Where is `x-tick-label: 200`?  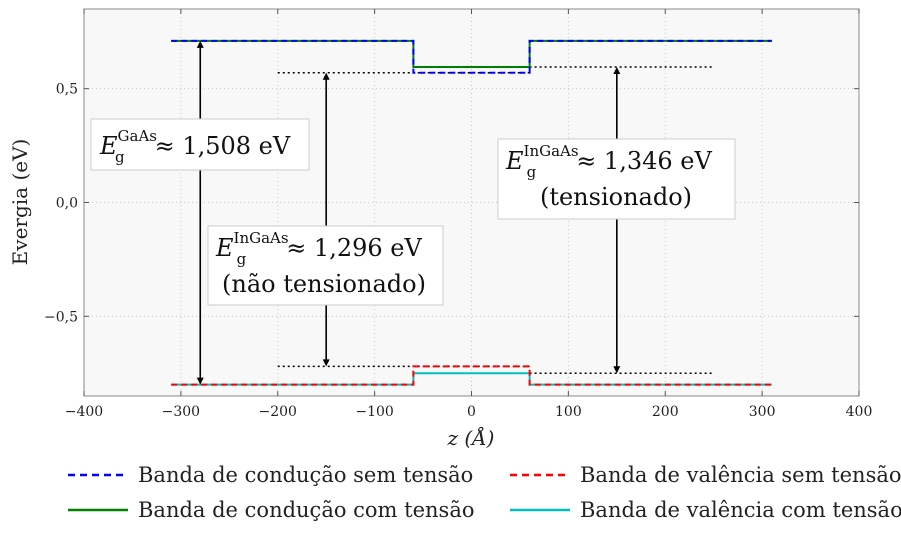 x-tick-label: 200 is located at coordinates (665, 412).